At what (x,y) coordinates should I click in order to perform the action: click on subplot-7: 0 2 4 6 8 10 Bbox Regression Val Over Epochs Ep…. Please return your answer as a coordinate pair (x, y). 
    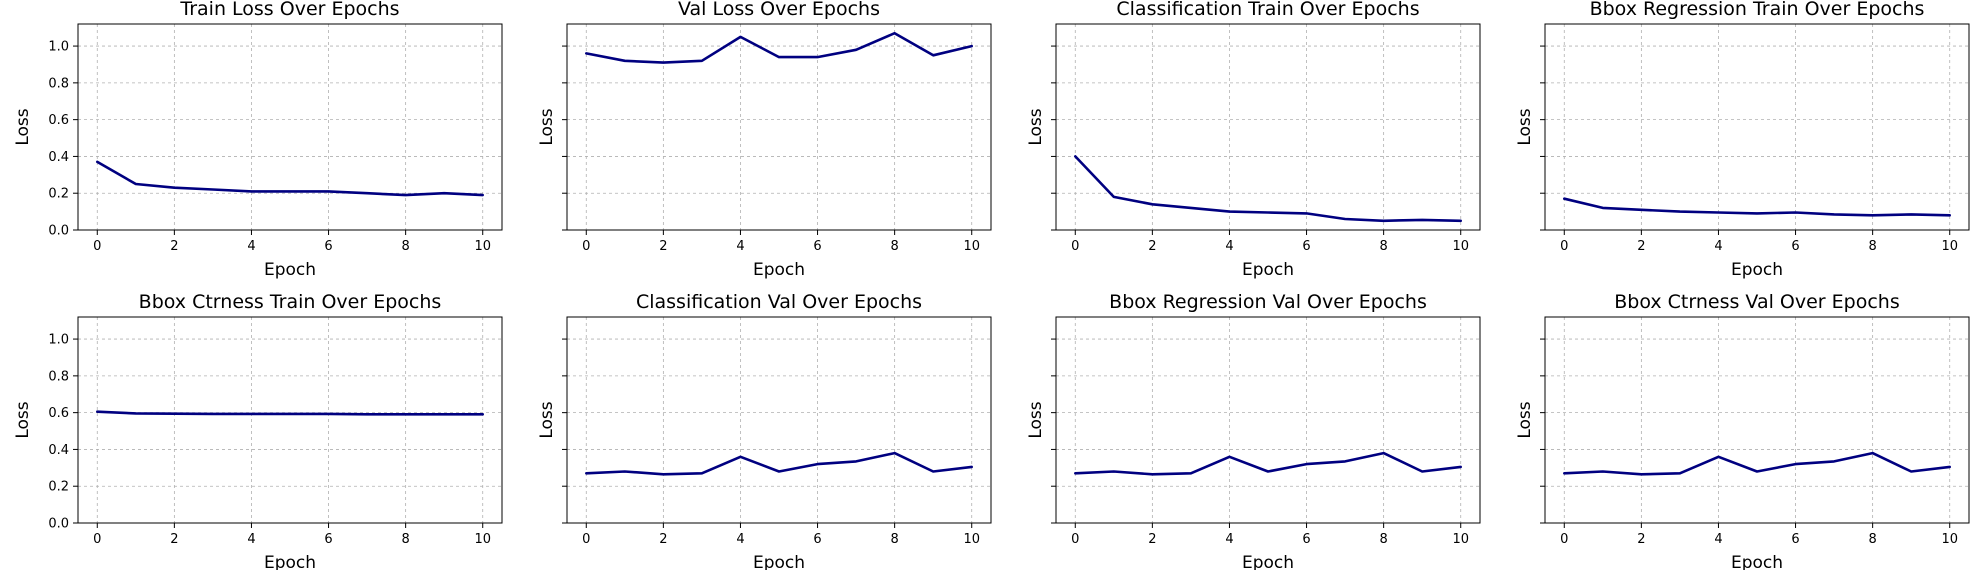
    Looking at the image, I should click on (1253, 430).